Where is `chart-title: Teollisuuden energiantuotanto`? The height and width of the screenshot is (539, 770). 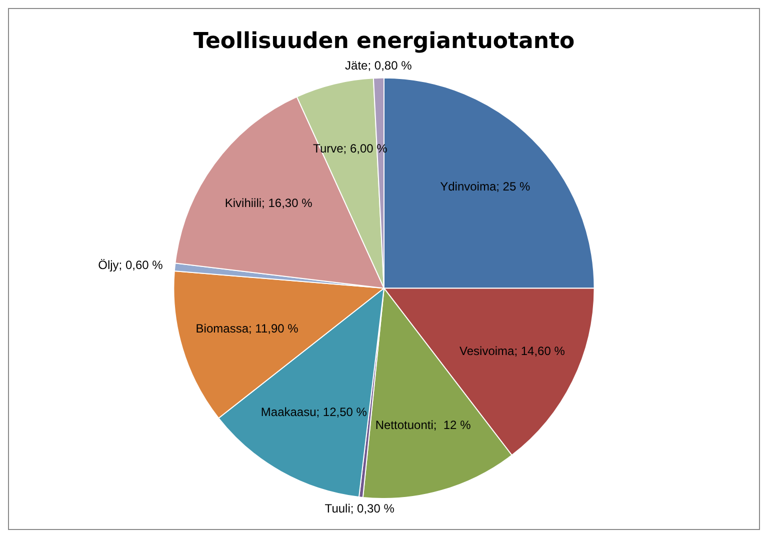 chart-title: Teollisuuden energiantuotanto is located at coordinates (384, 41).